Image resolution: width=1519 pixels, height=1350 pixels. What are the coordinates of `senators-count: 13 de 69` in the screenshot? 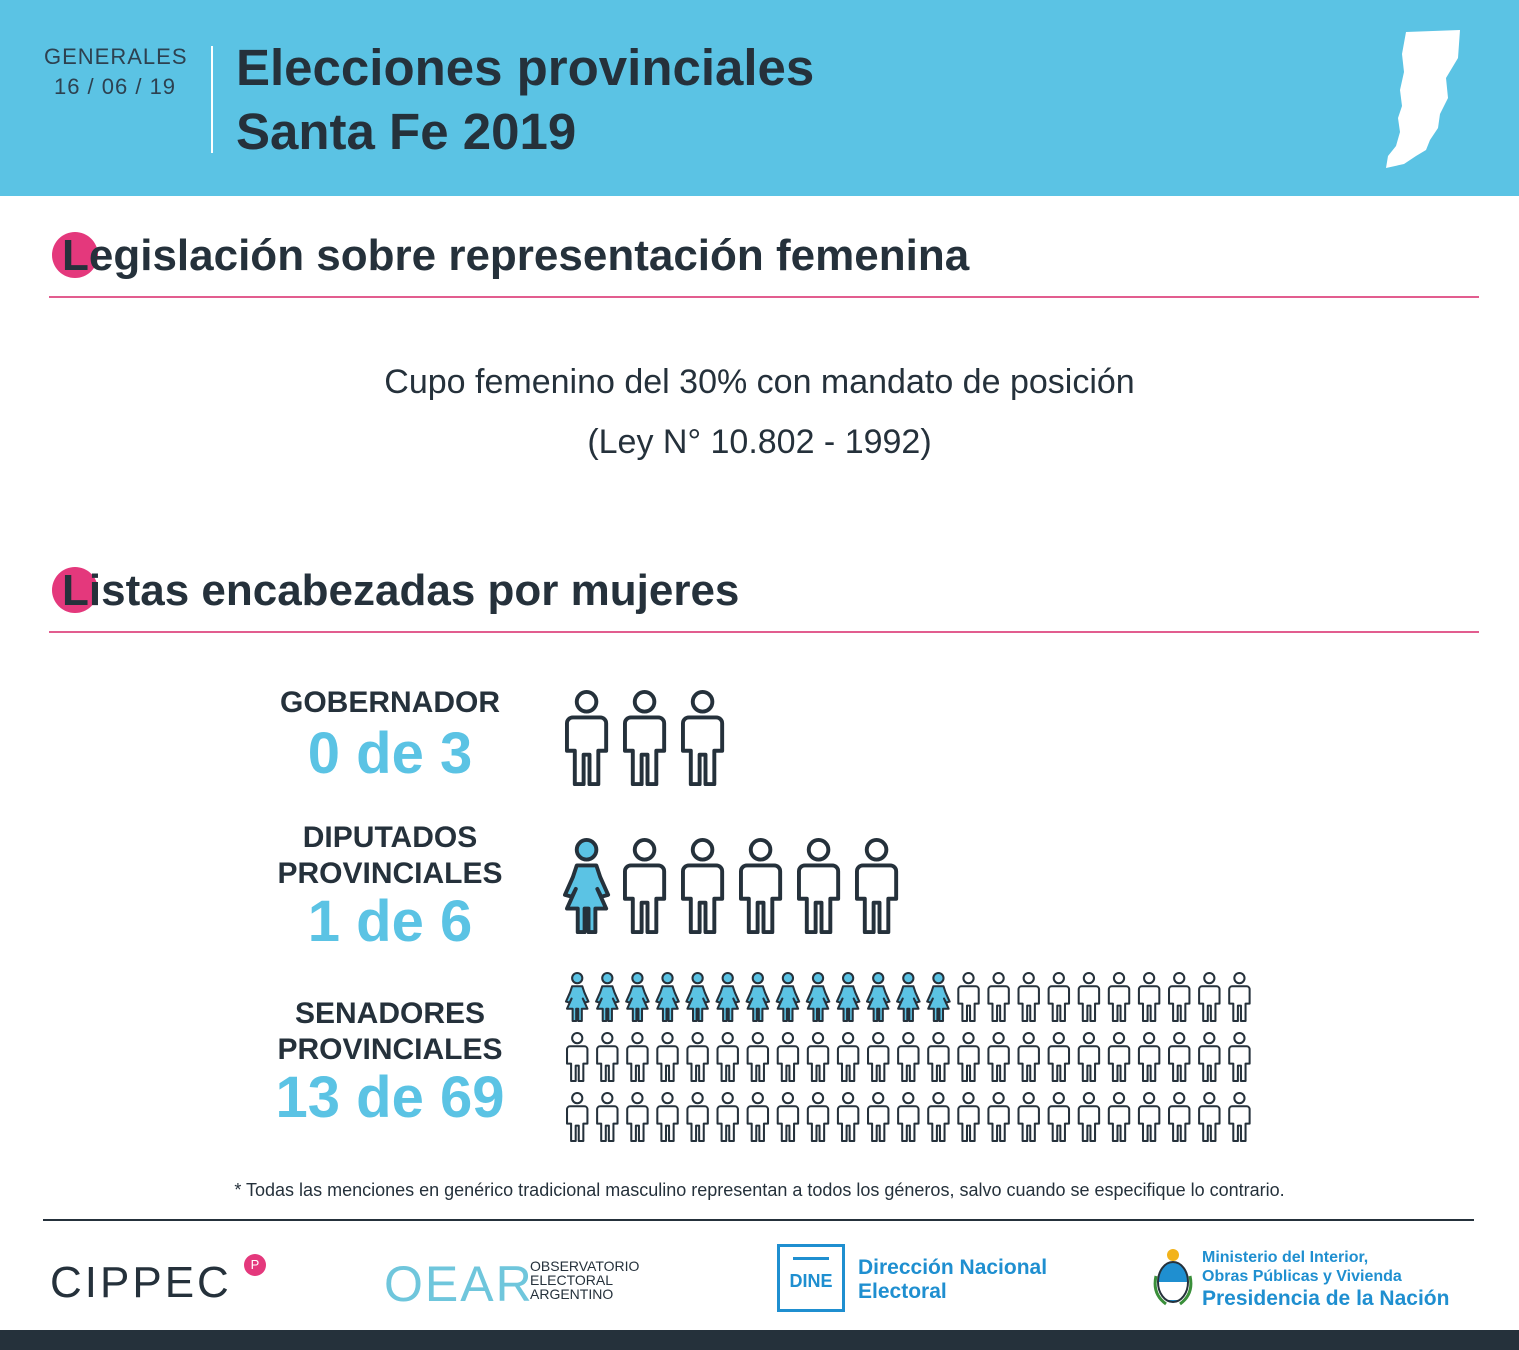 It's located at (390, 1097).